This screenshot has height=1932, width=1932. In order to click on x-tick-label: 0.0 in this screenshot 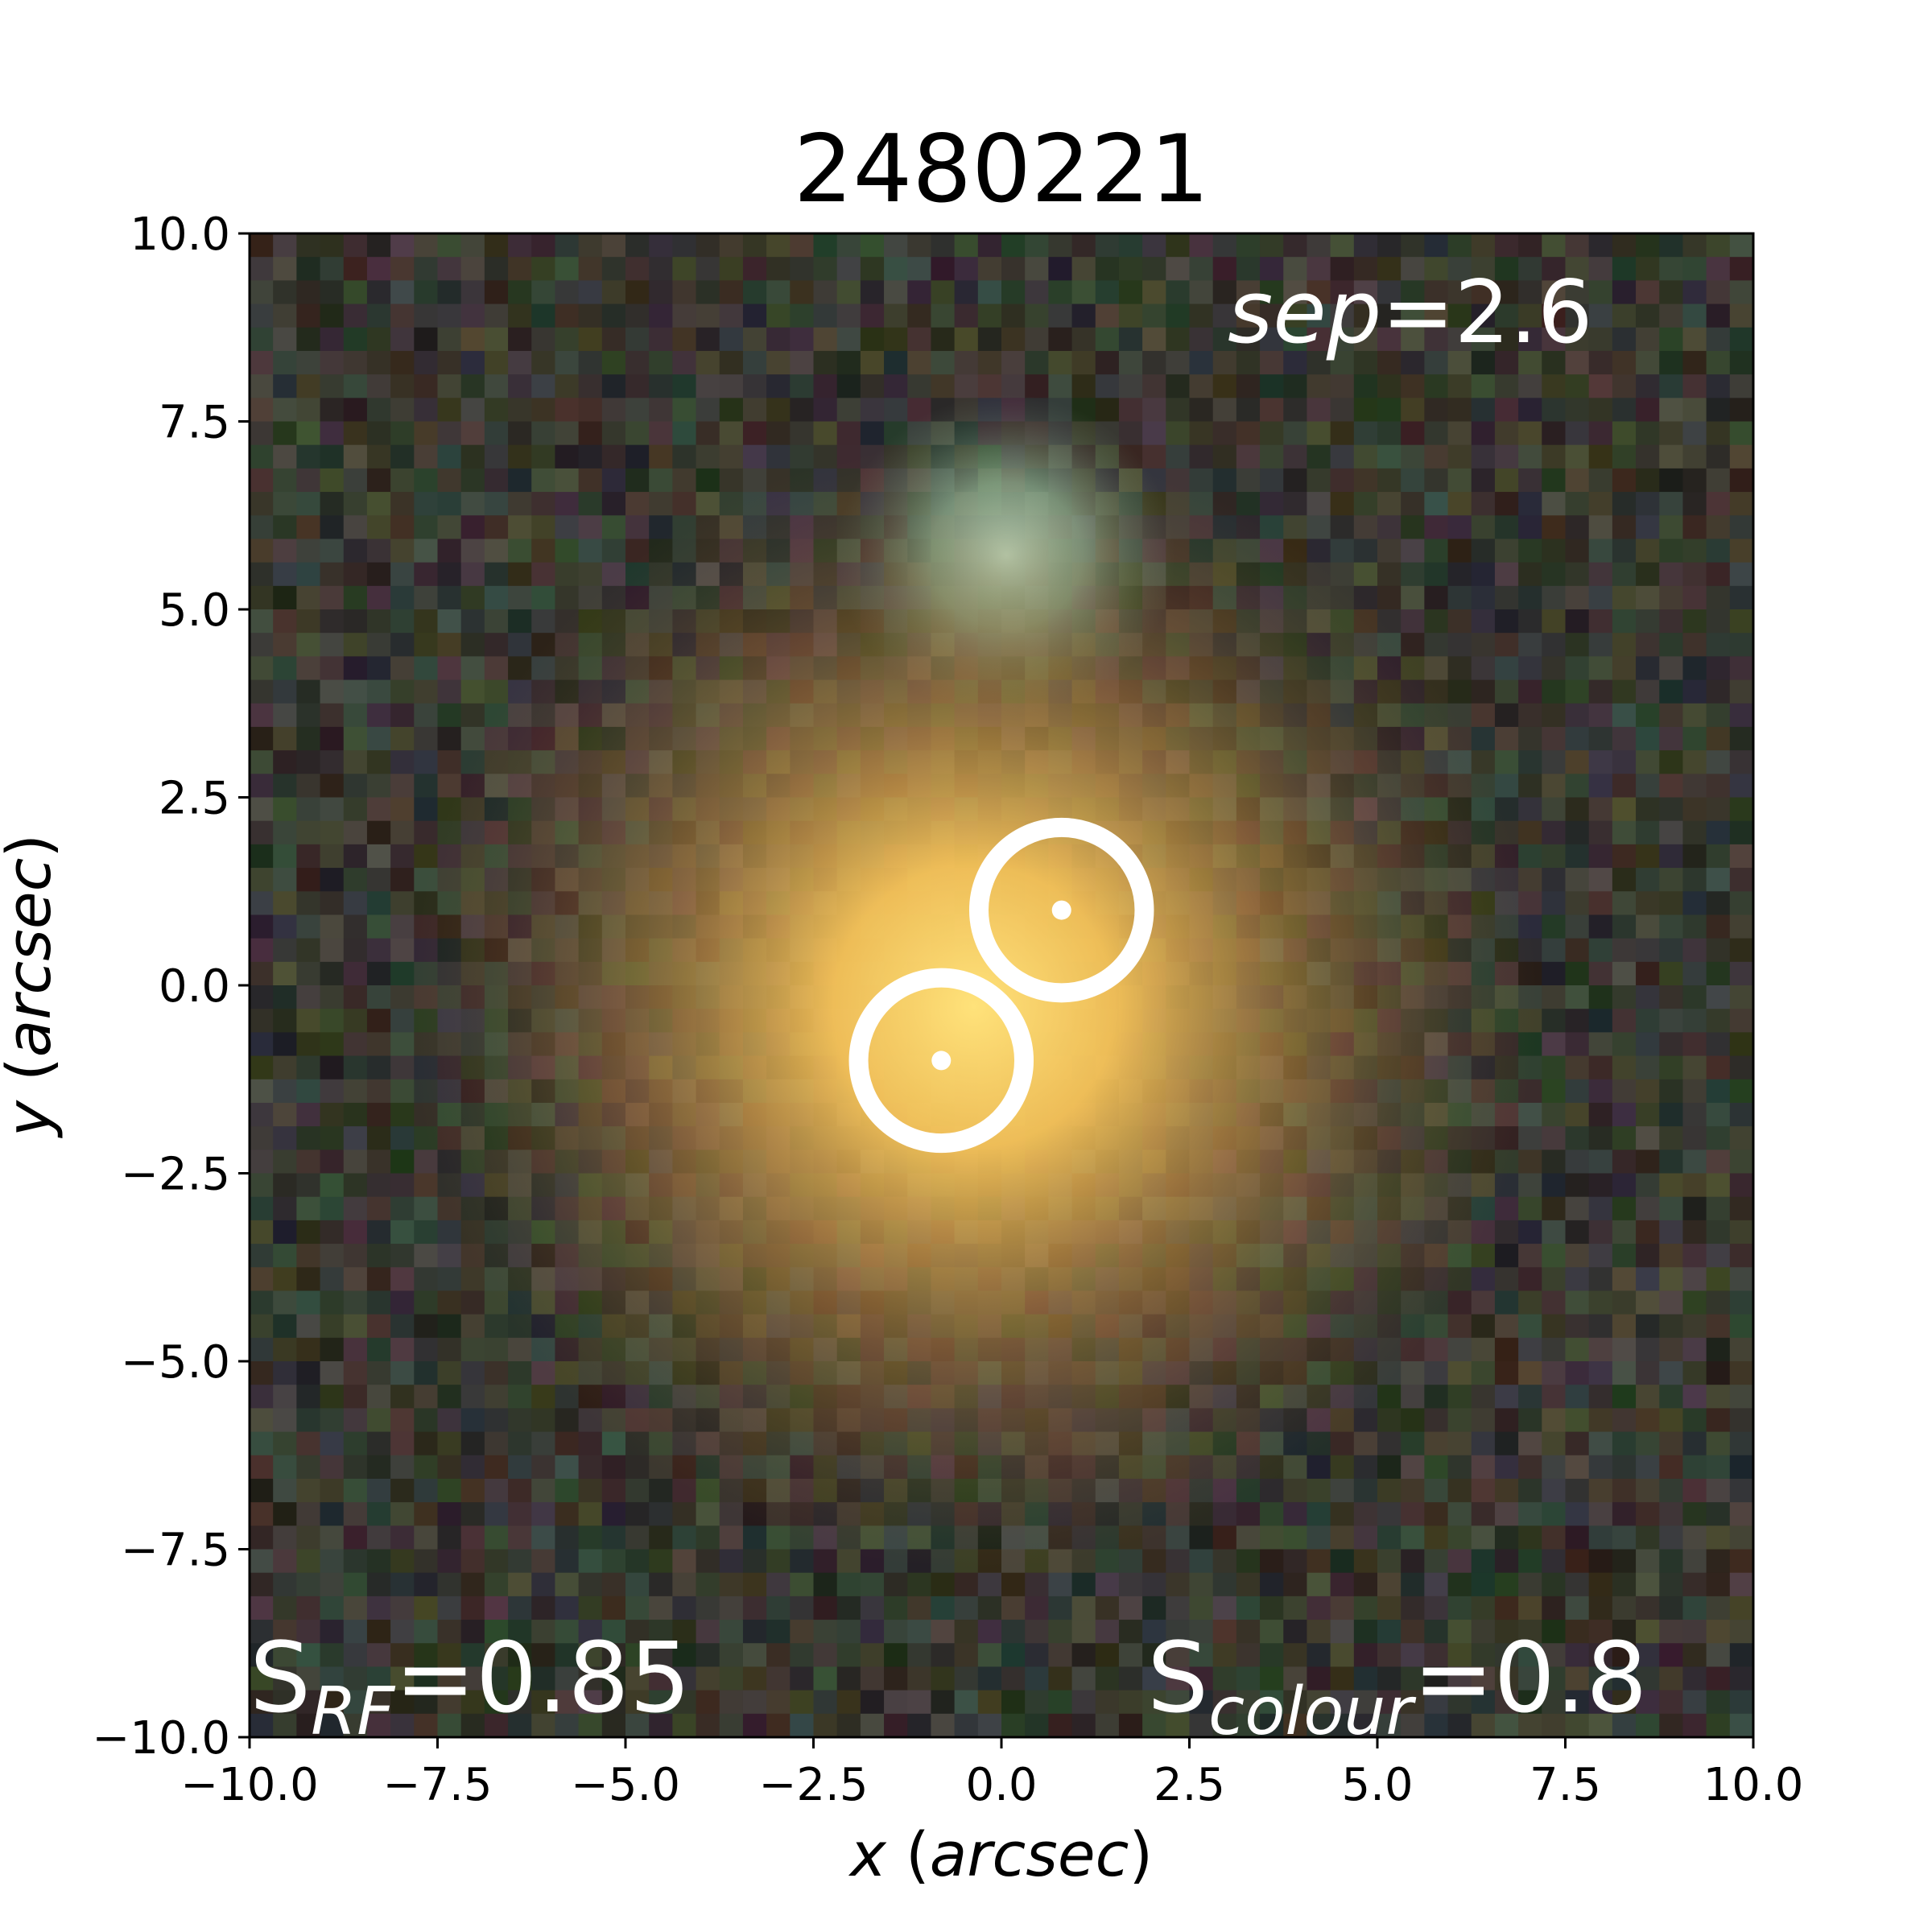, I will do `click(1001, 1785)`.